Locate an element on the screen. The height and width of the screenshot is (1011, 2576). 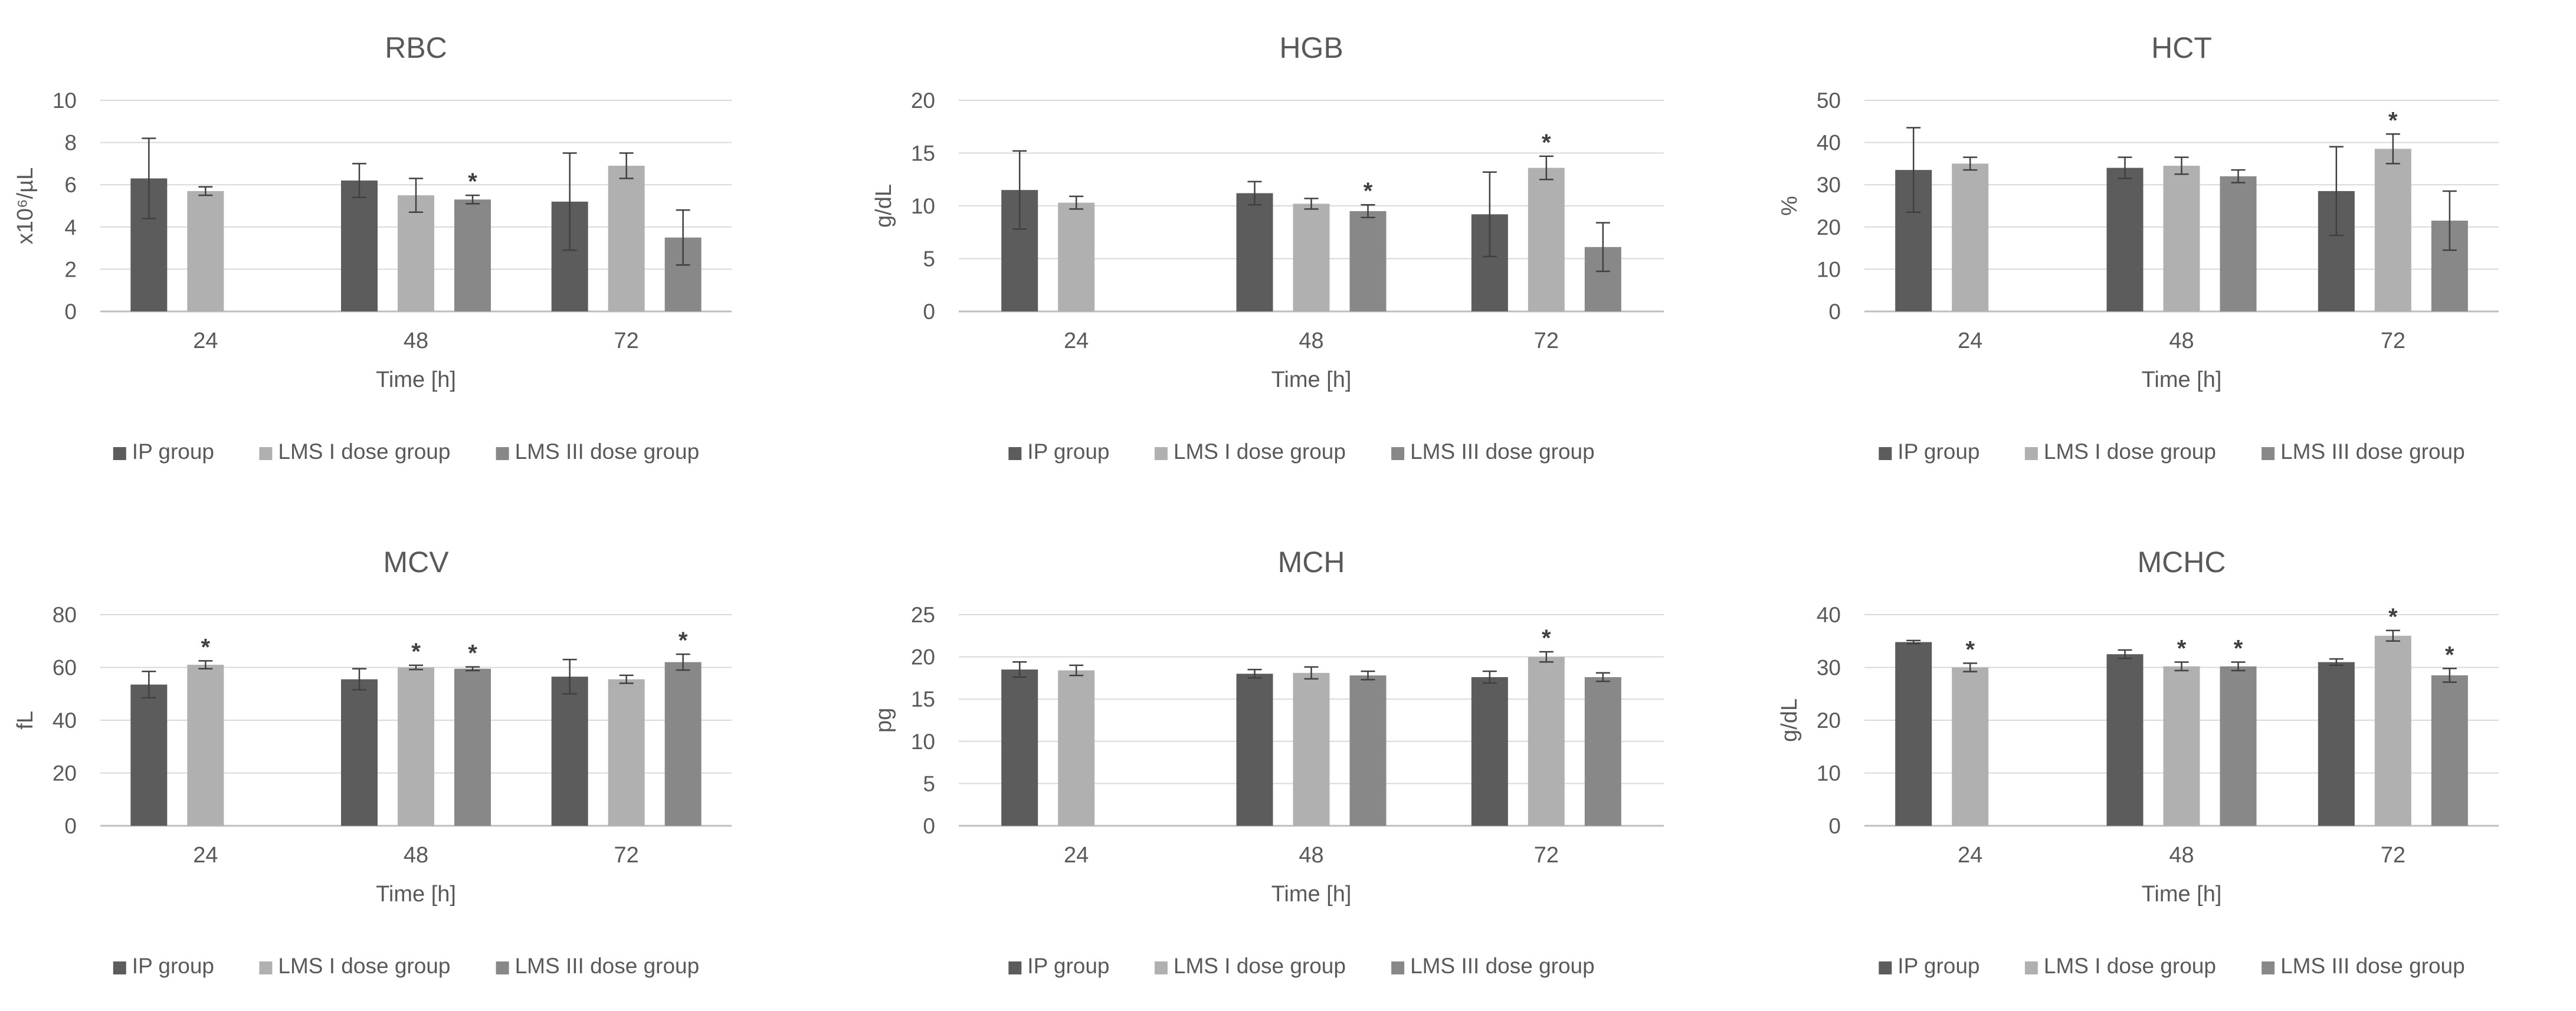
chart-title: HCT is located at coordinates (2181, 47).